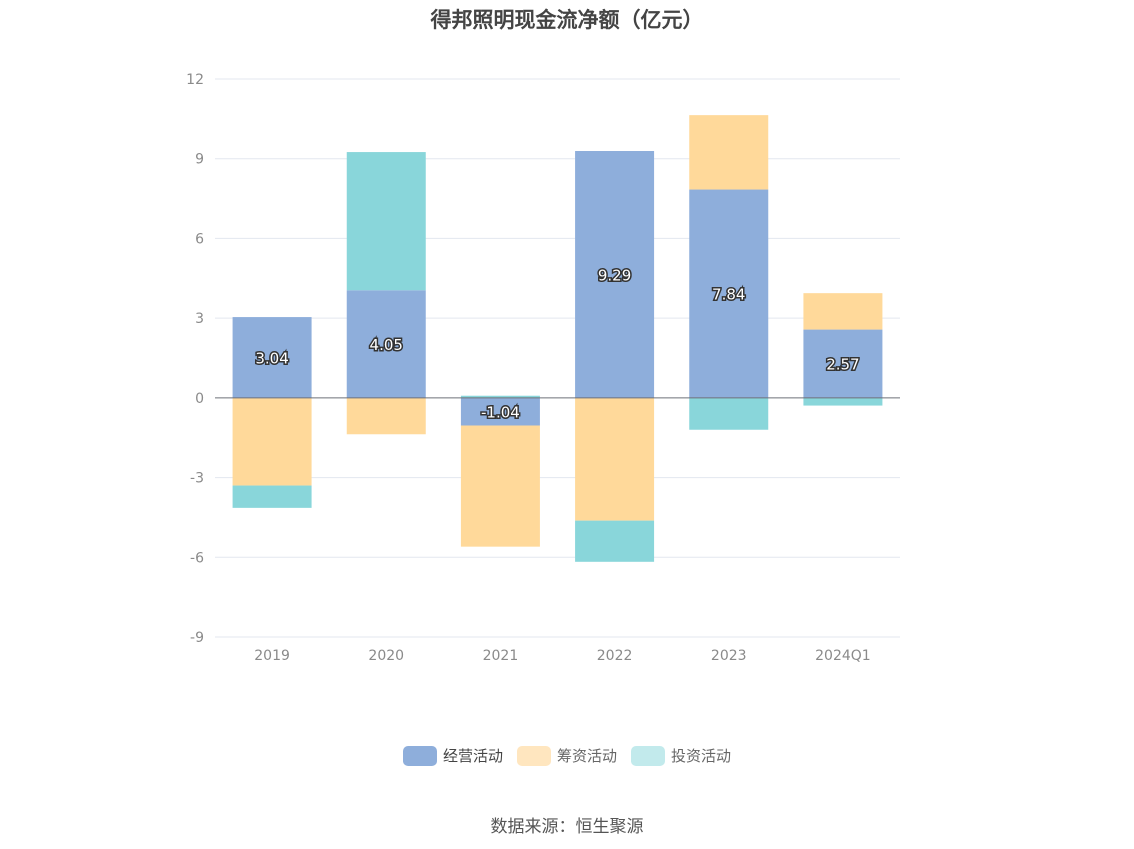 This screenshot has width=1134, height=849. I want to click on bar-经营活动-2019, so click(272, 357).